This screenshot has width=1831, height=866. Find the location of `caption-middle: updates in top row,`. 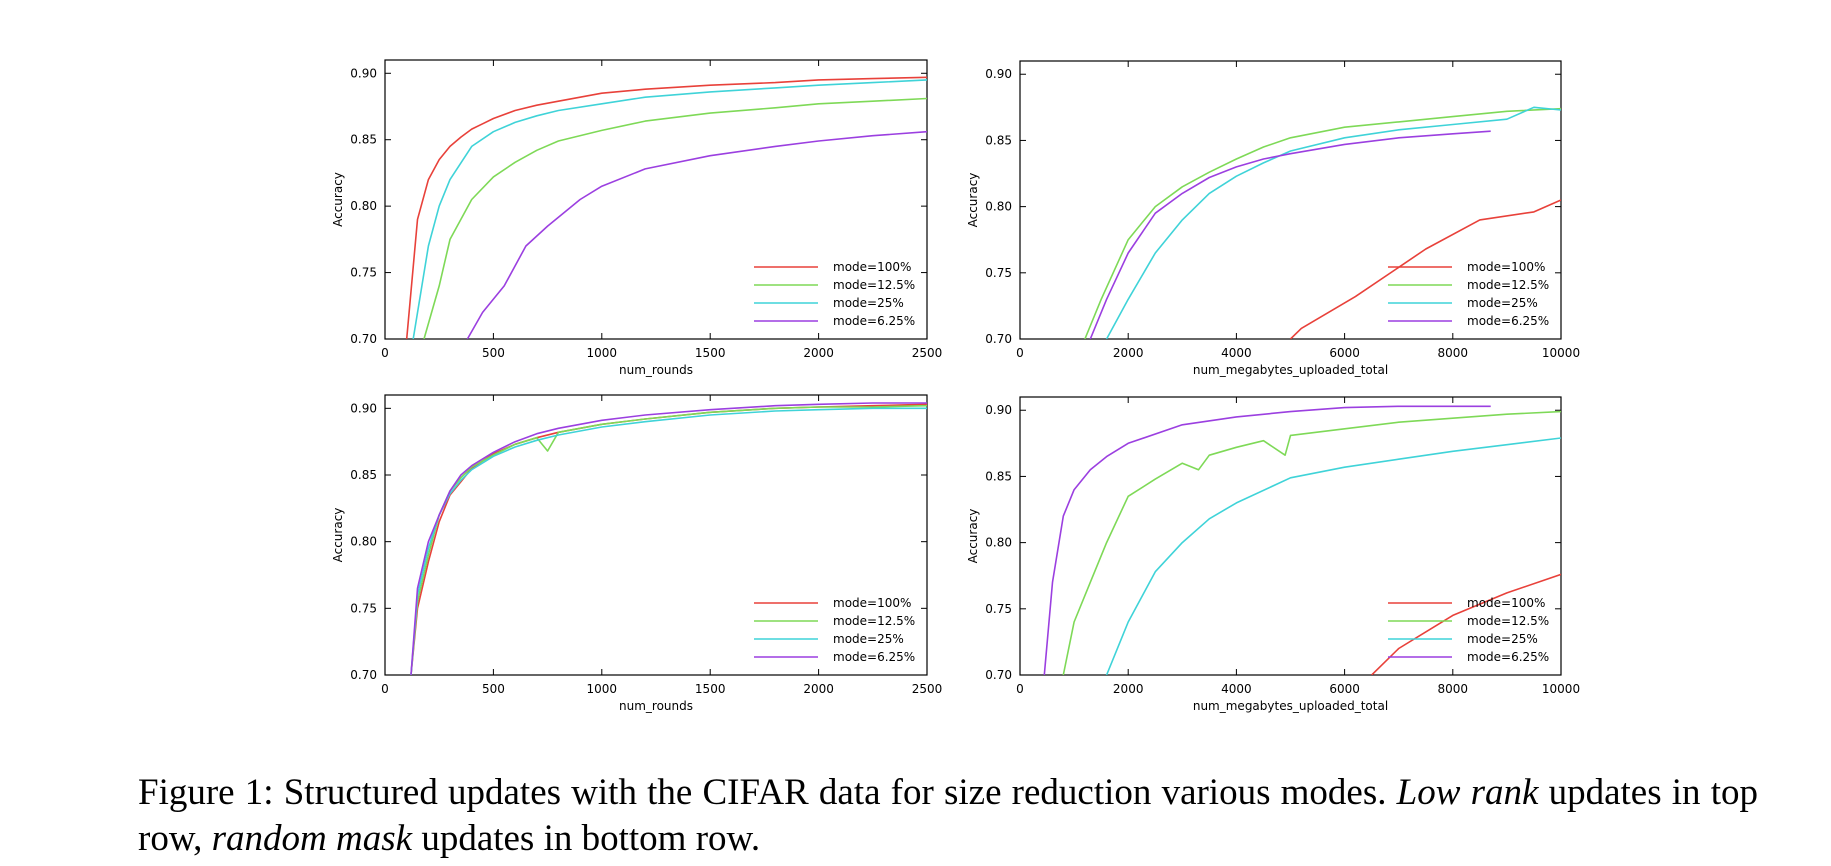

caption-middle: updates in top row, is located at coordinates (948, 815).